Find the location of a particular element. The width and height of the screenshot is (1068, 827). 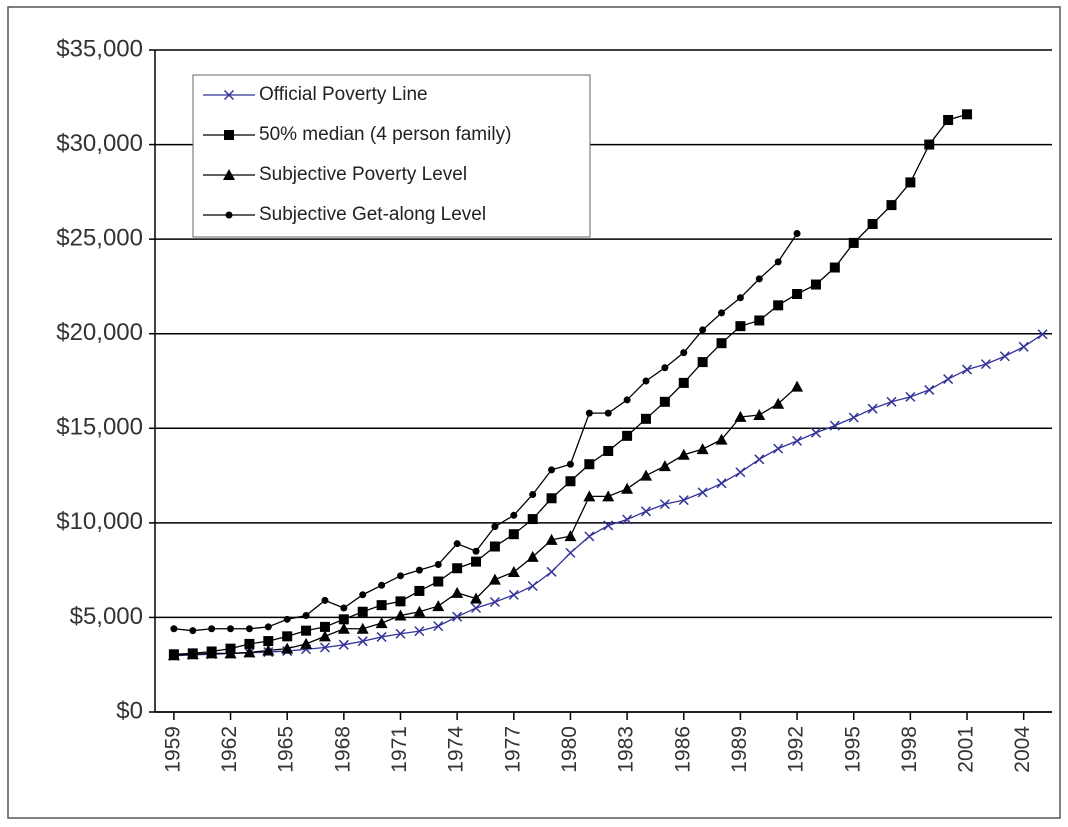

x-tick-label: 1959 is located at coordinates (172, 749).